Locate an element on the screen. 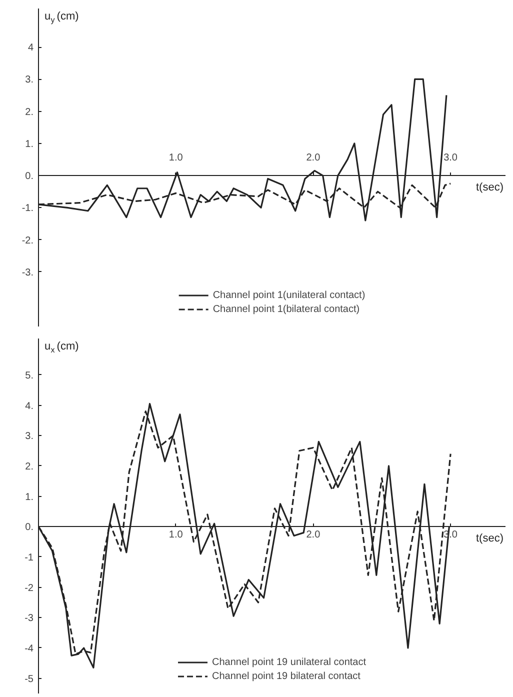  legend-label: Channel point 19 bilateral contact is located at coordinates (286, 676).